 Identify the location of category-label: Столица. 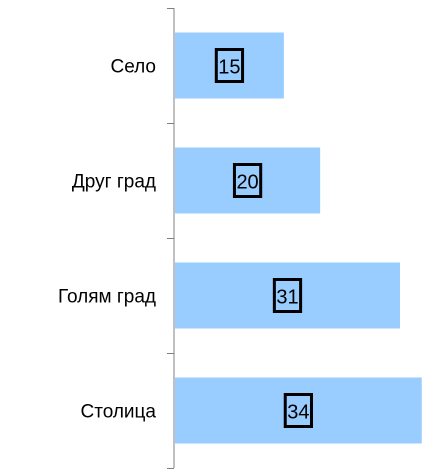
(118, 412).